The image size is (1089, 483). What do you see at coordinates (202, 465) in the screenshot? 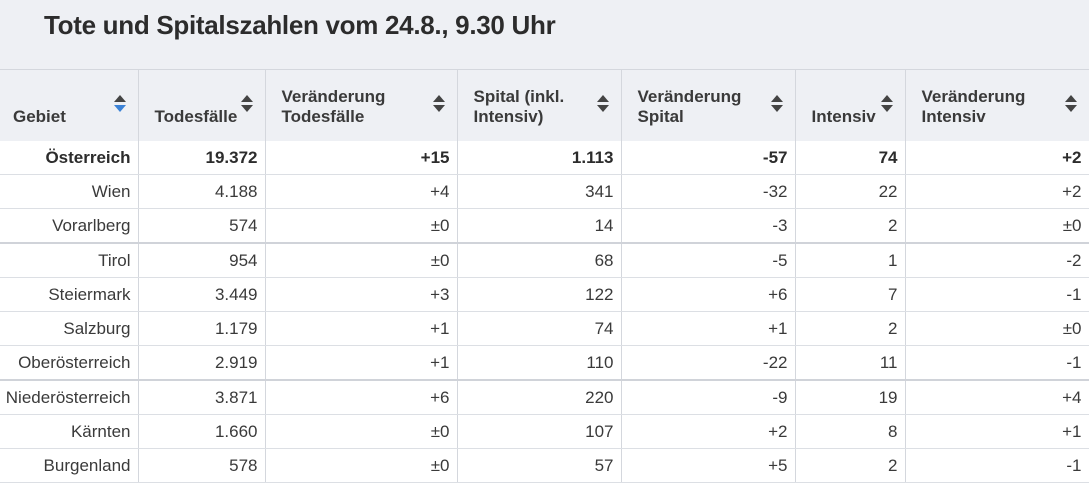
I see `table-cell: 578` at bounding box center [202, 465].